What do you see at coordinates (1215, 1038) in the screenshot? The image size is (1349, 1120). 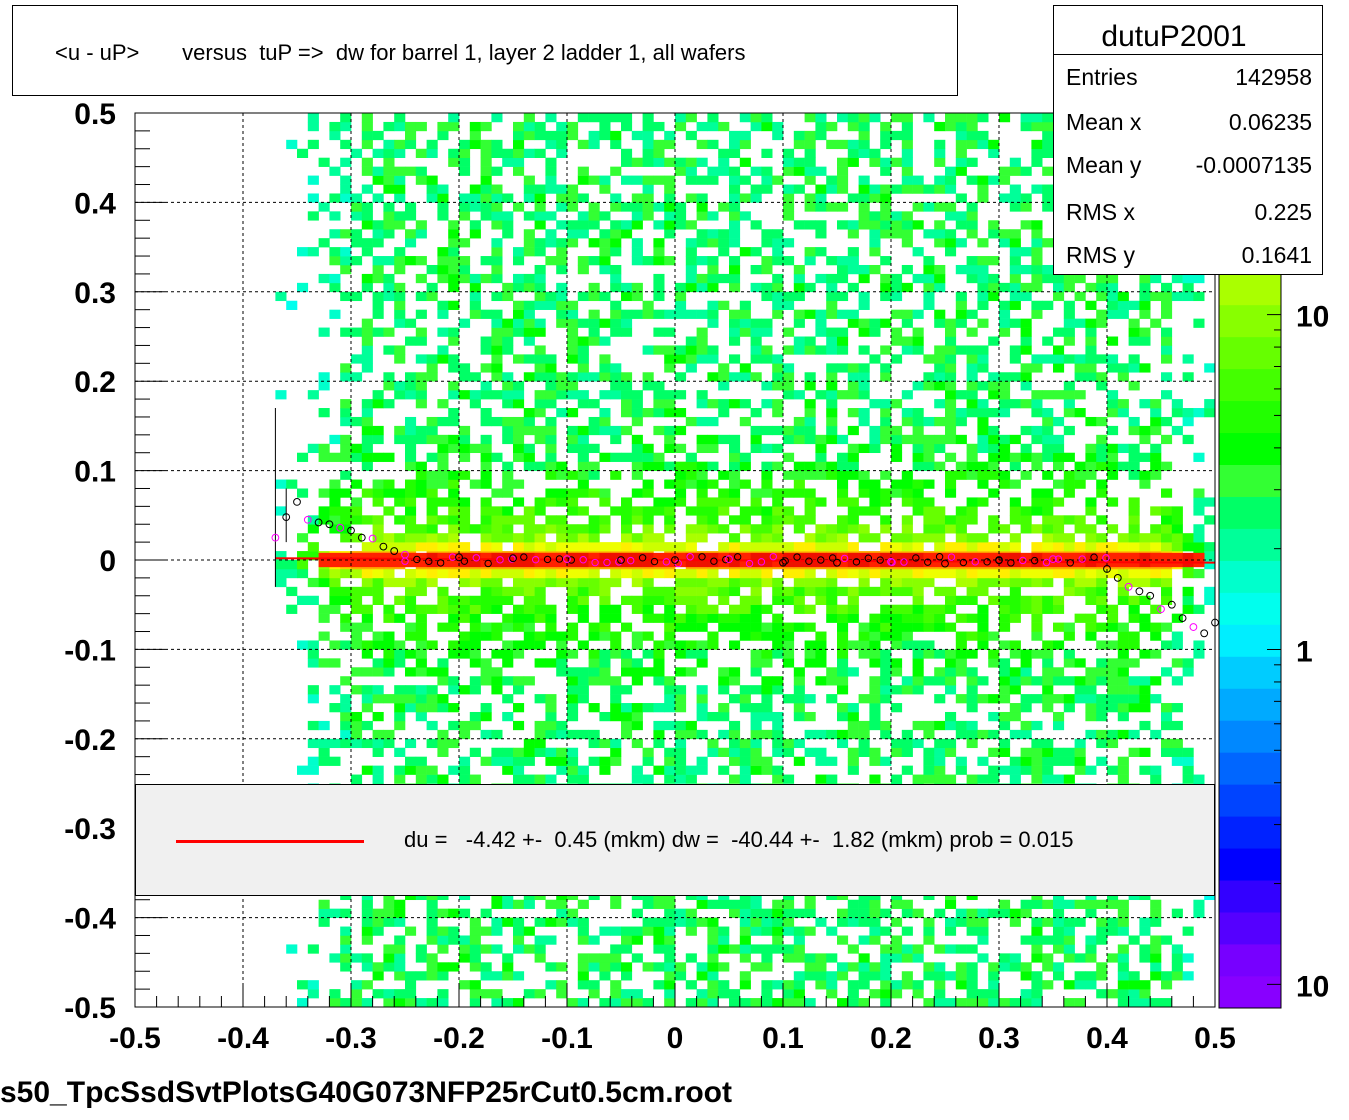 I see `x-tick-label: 0.5` at bounding box center [1215, 1038].